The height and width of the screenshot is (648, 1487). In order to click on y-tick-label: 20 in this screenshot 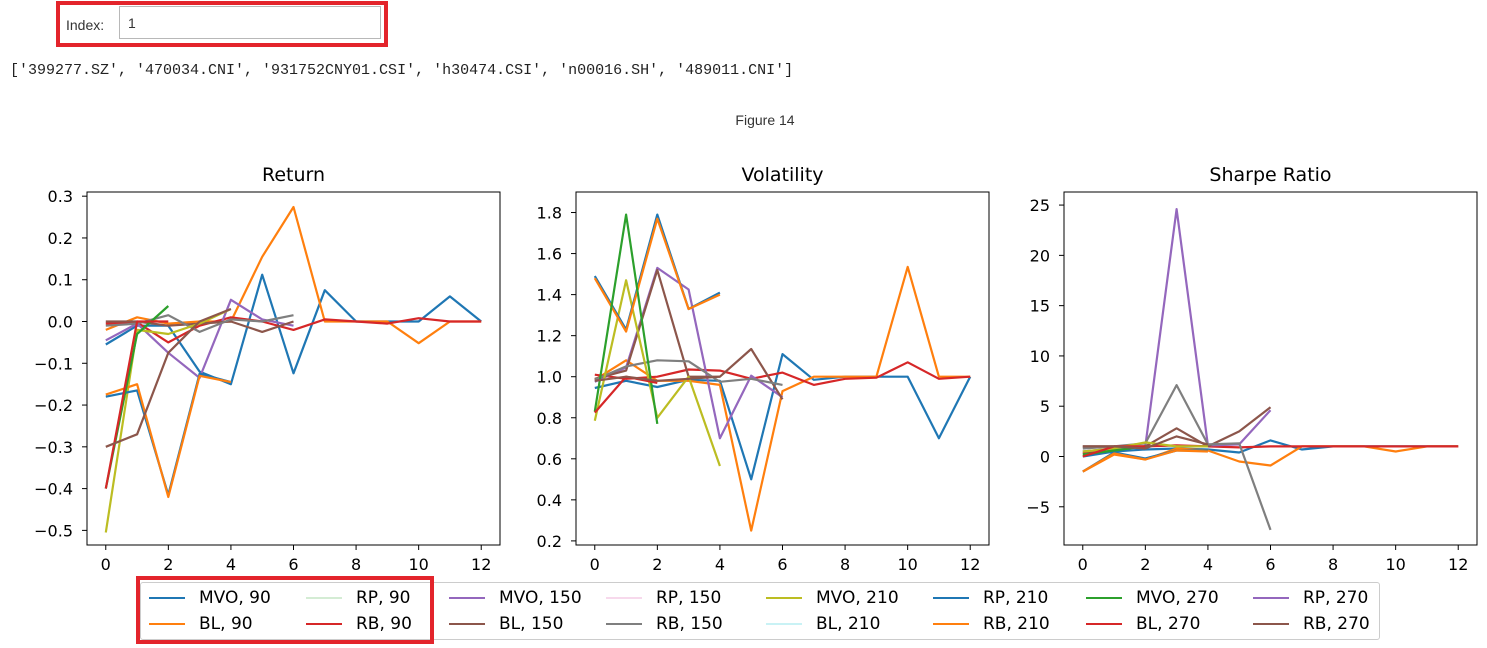, I will do `click(1040, 255)`.